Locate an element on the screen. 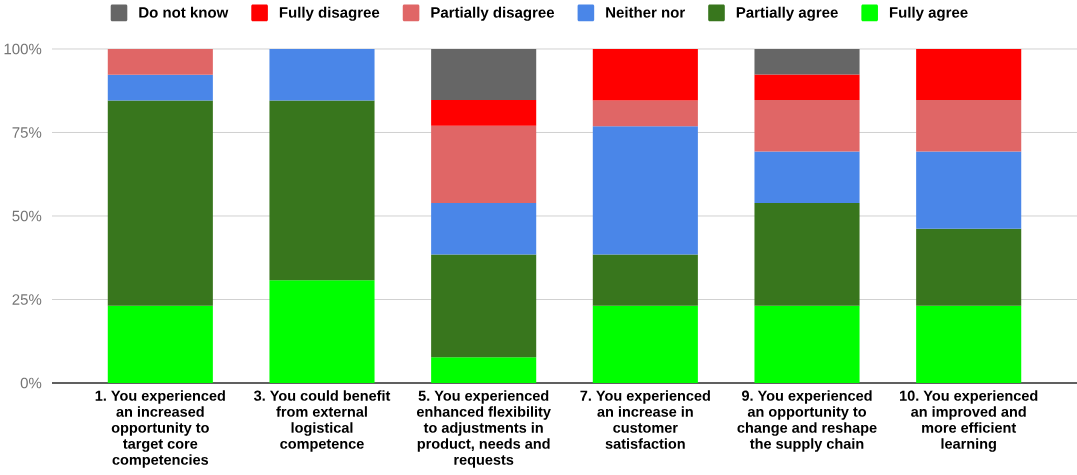 The image size is (1077, 475). legend-label: Fully agree is located at coordinates (928, 13).